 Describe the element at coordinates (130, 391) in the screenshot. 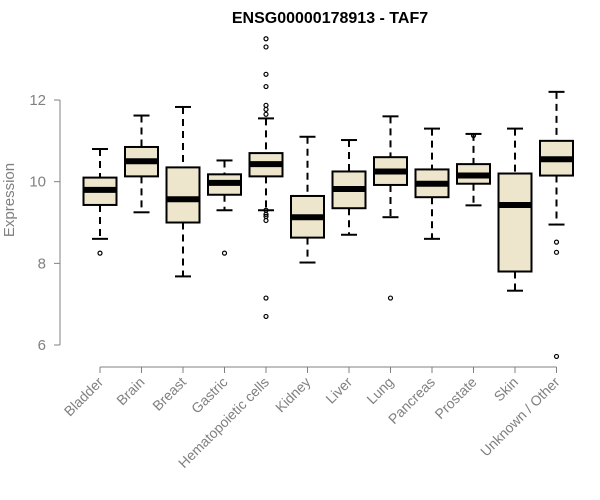

I see `x-tick-label: Brain` at that location.